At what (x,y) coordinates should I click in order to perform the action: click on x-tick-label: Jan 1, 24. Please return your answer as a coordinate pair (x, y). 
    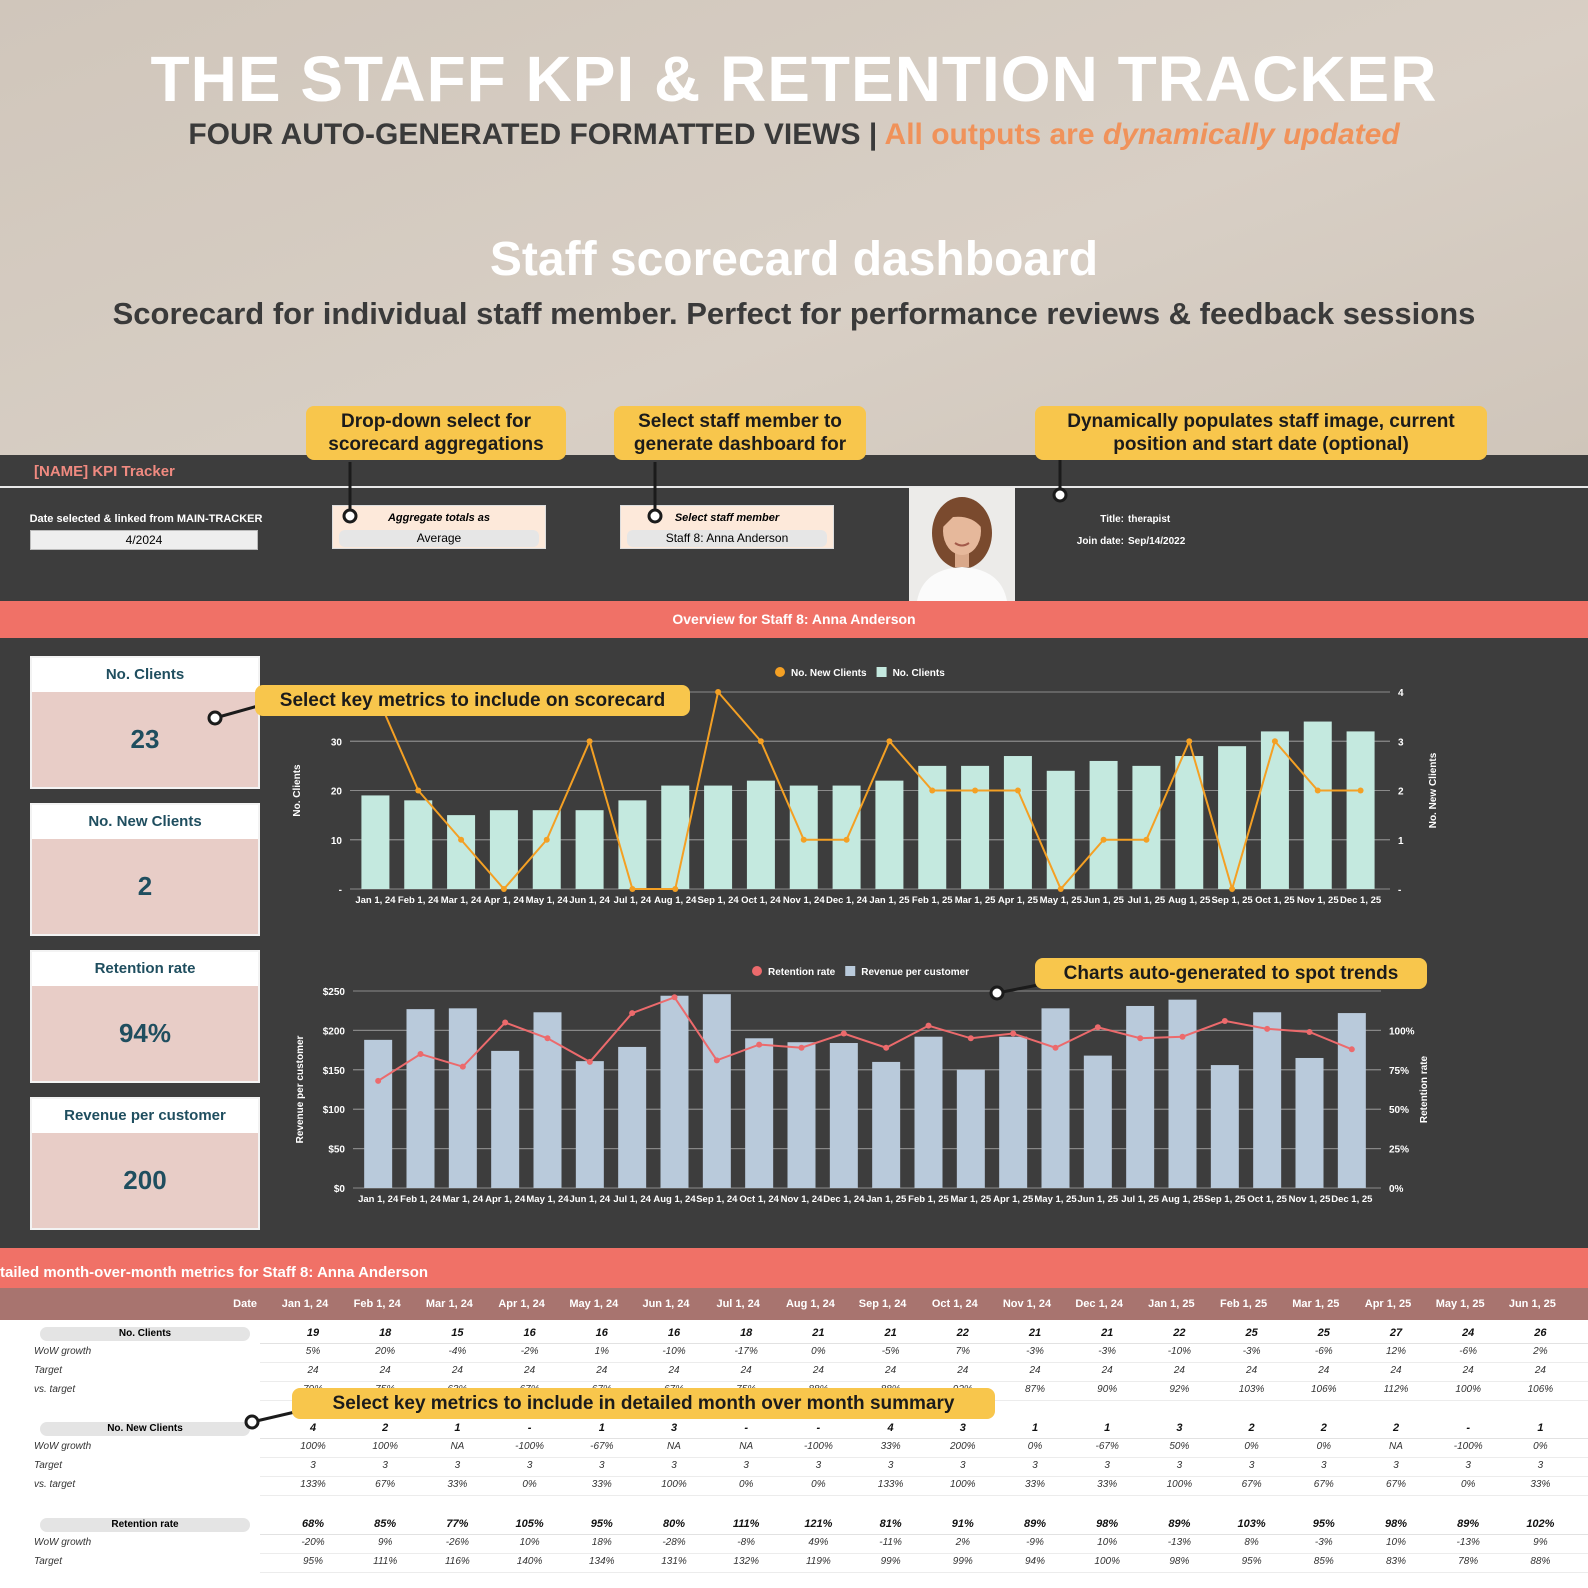
    Looking at the image, I should click on (378, 1199).